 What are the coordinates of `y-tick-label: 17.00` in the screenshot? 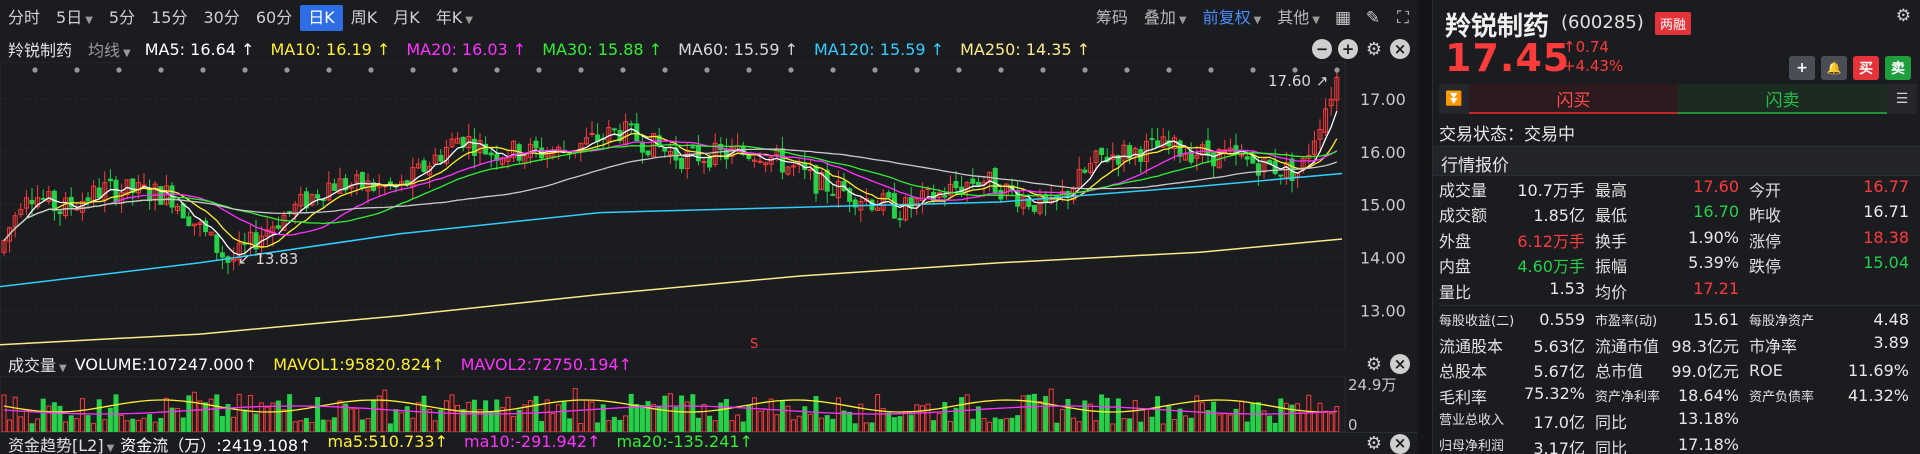 It's located at (1383, 99).